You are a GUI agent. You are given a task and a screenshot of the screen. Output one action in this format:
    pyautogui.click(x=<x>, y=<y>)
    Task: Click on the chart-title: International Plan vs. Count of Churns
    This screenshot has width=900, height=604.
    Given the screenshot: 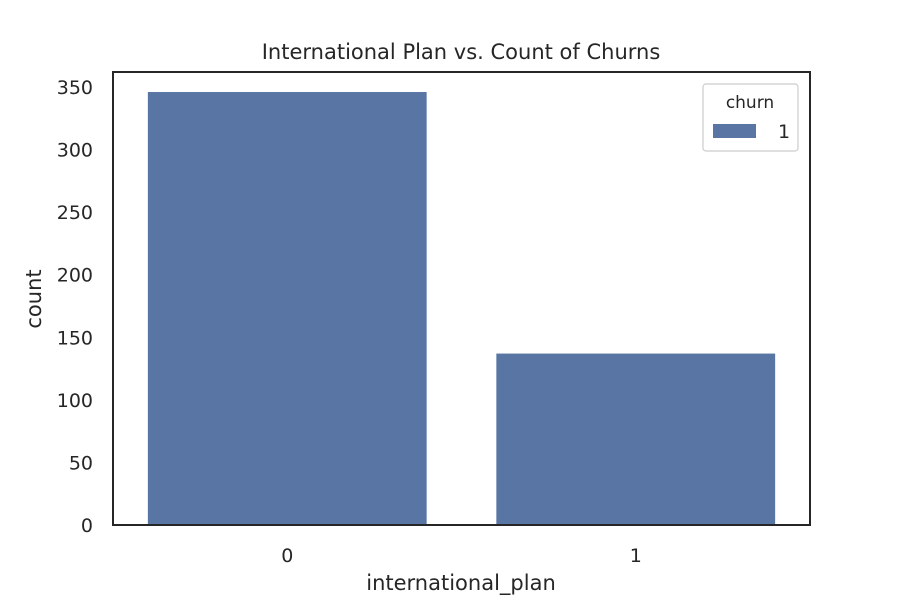 What is the action you would take?
    pyautogui.click(x=461, y=52)
    